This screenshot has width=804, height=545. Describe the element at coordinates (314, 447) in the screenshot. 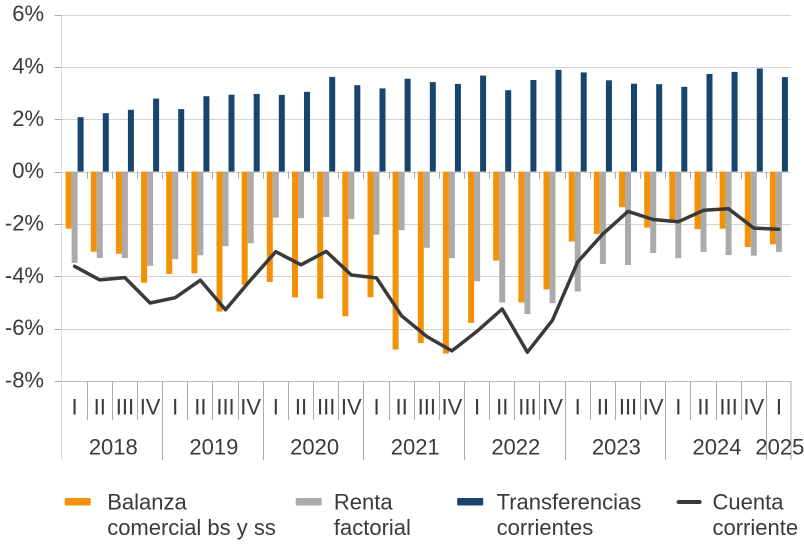

I see `svg-text: 2020` at that location.